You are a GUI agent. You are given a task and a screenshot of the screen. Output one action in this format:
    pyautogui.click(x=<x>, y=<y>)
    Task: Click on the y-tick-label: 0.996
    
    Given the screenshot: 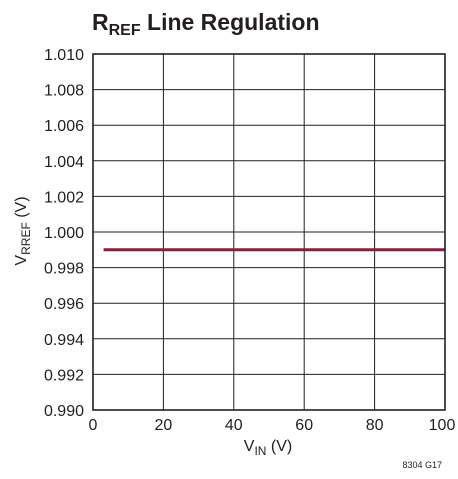 What is the action you would take?
    pyautogui.click(x=64, y=304)
    